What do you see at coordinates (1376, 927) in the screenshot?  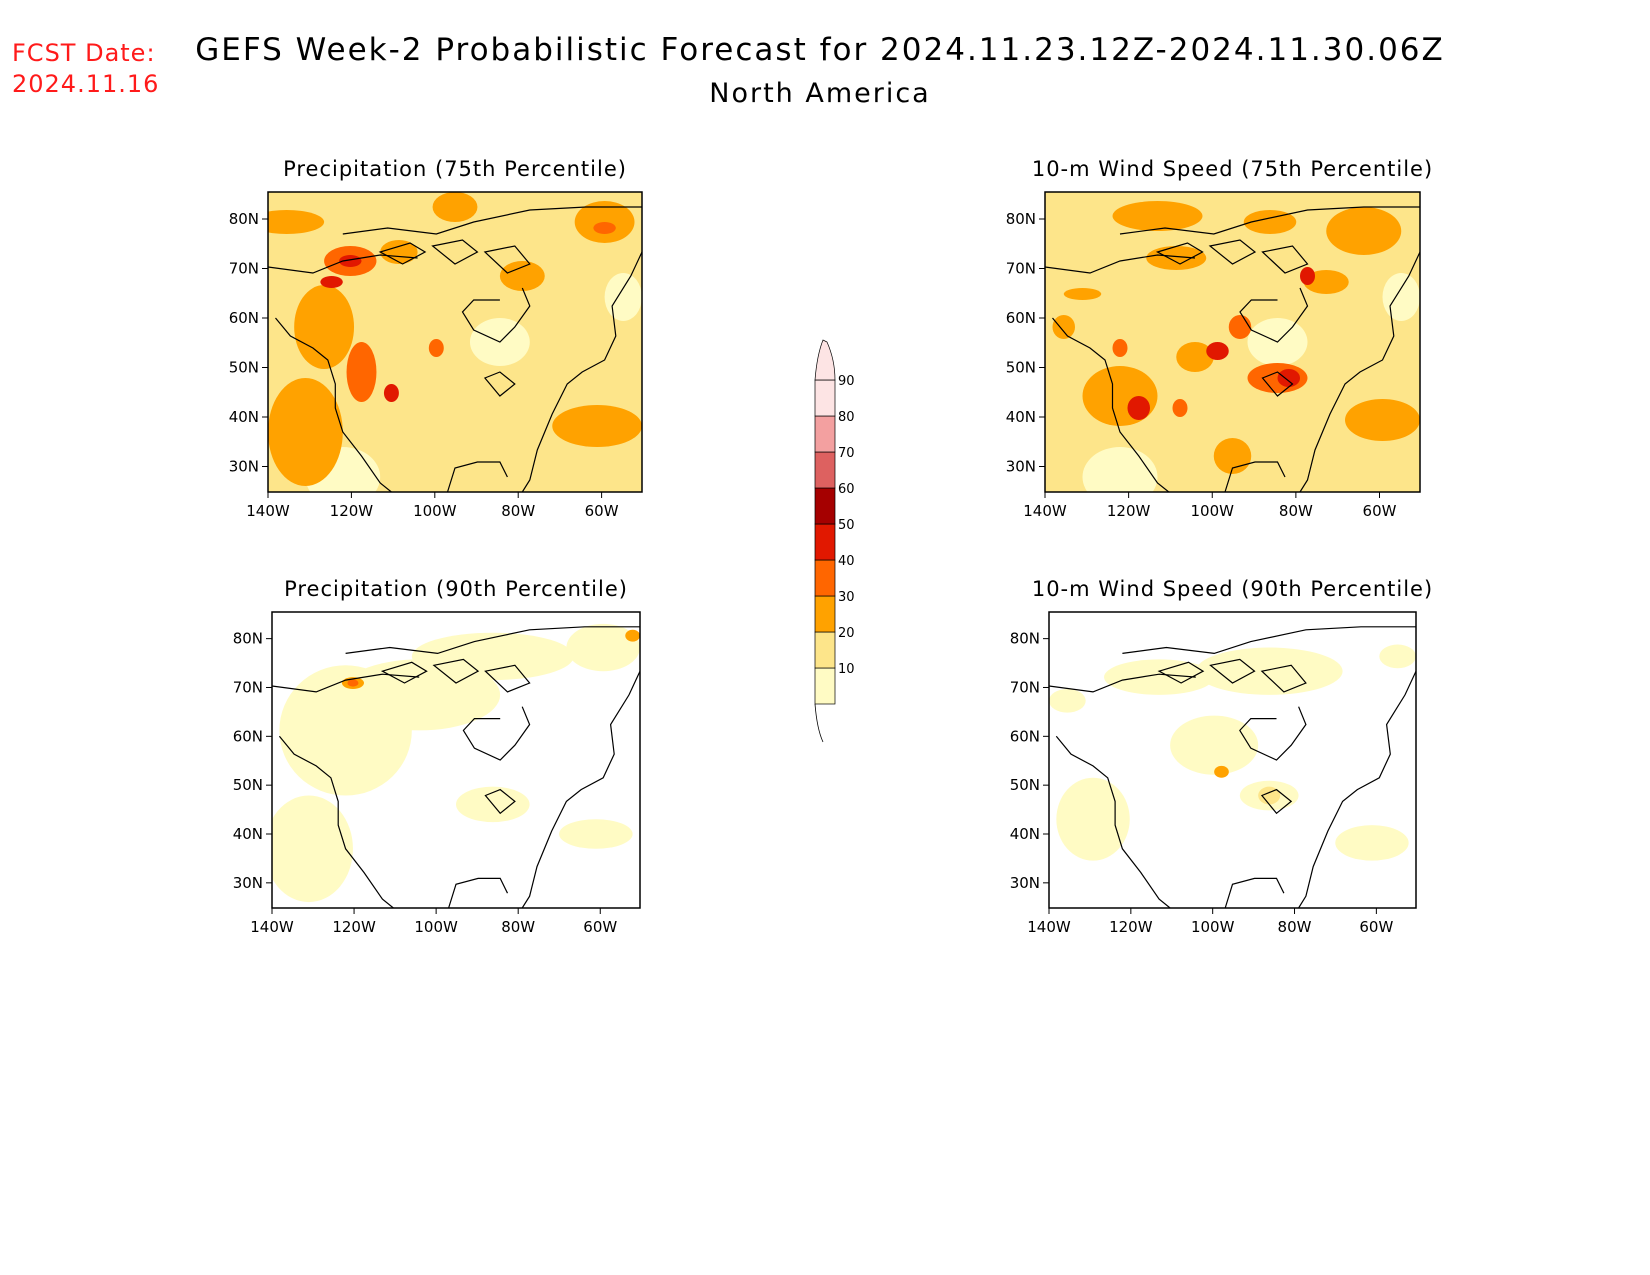 I see `lon-tick-label: 60W` at bounding box center [1376, 927].